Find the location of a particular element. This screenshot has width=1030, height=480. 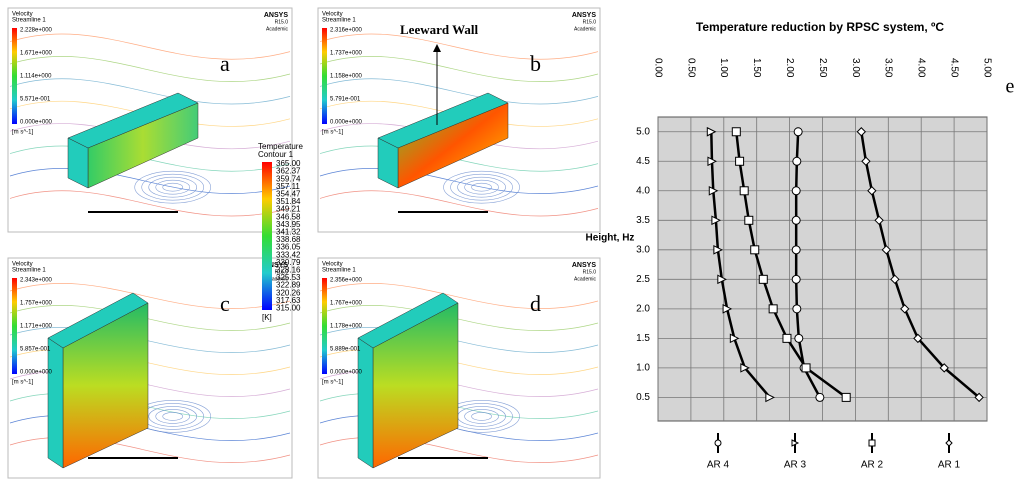

legend-value: 5.791e-001 is located at coordinates (345, 100).